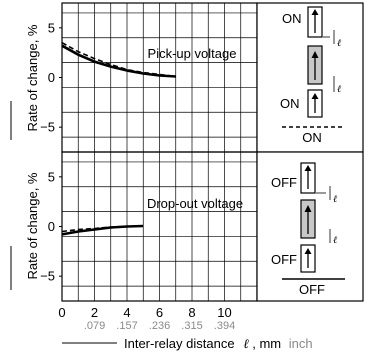  Describe the element at coordinates (311, 75) in the screenshot. I see `pickup-diagram: ON ℓ ℓ ON ON` at that location.